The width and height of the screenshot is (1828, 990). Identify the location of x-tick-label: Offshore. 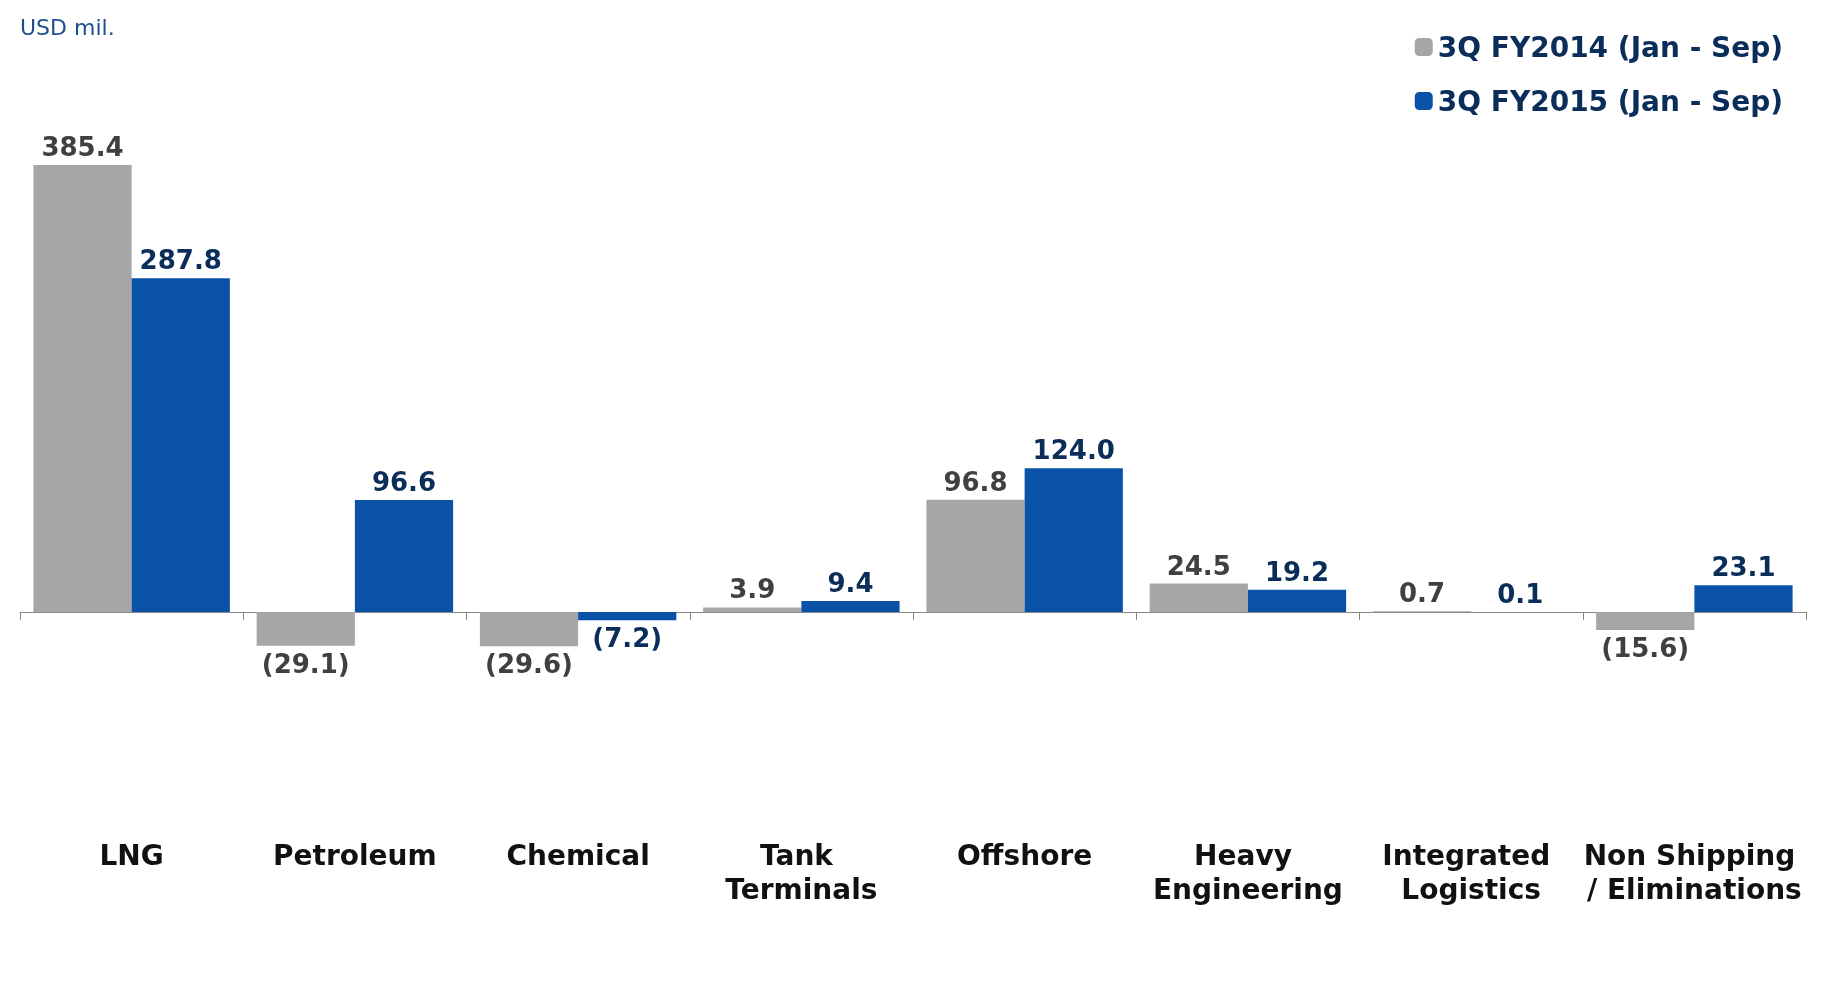
(1025, 855).